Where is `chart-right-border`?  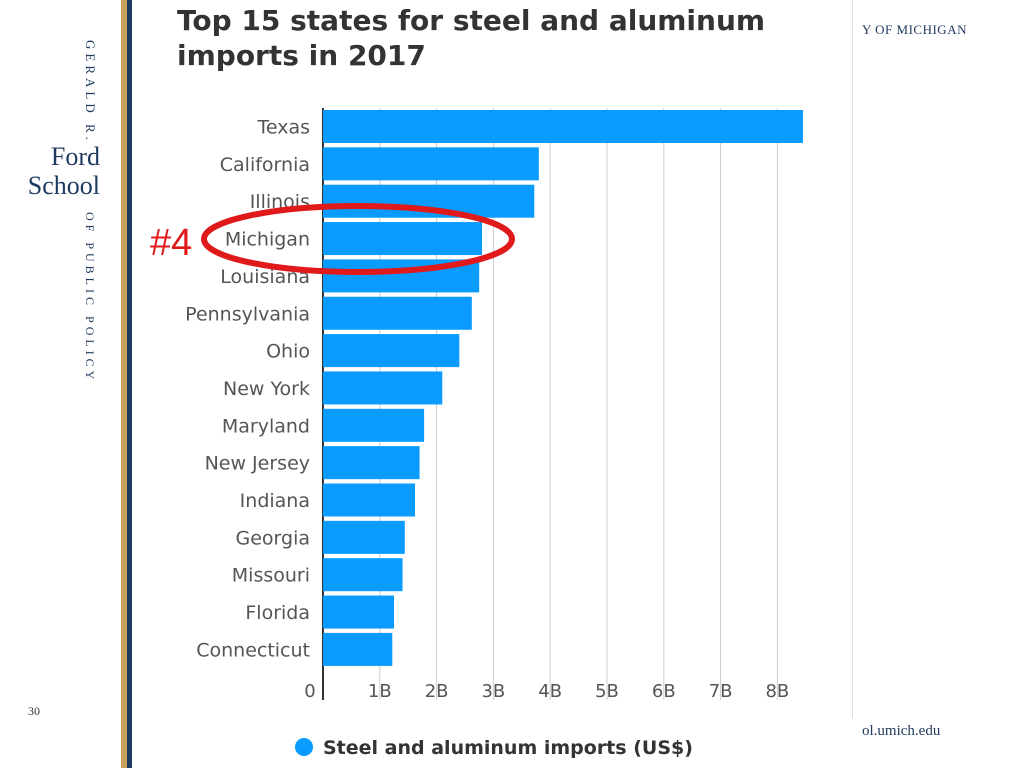
chart-right-border is located at coordinates (852, 359).